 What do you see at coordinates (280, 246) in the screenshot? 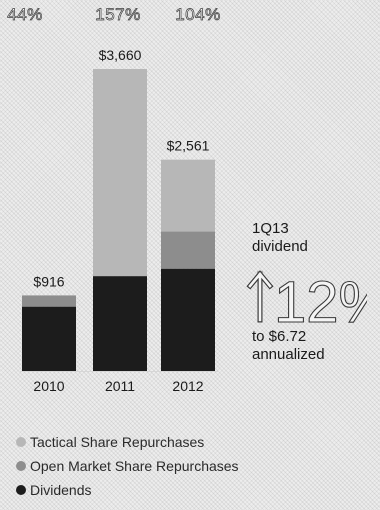
I see `callout-subject: dividend` at bounding box center [280, 246].